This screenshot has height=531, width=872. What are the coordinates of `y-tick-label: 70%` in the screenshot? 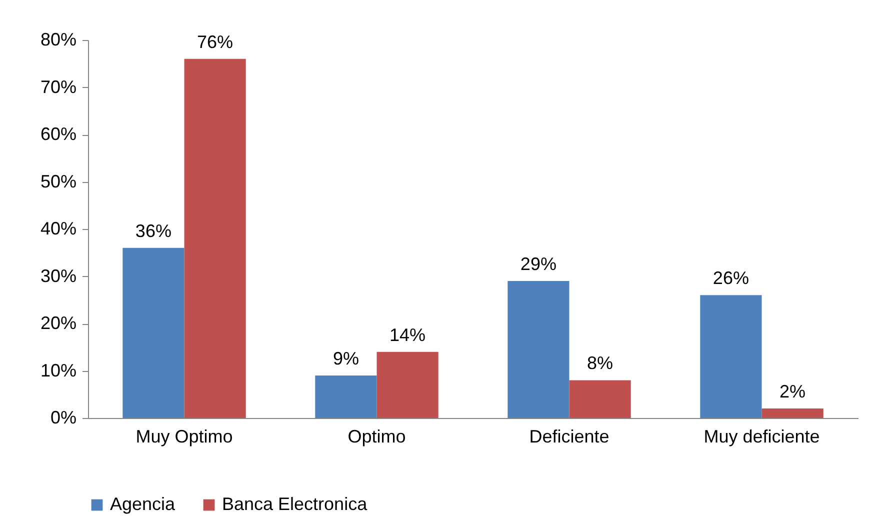 It's located at (58, 86).